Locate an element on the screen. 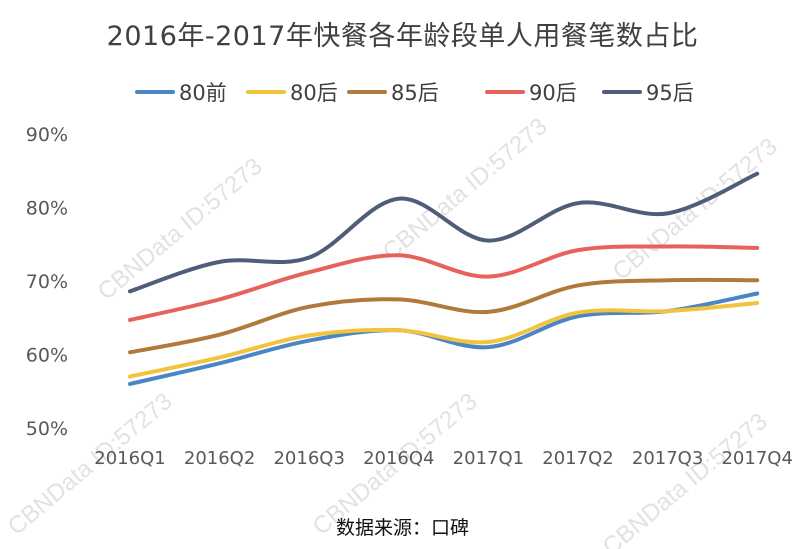  data-source: 数据来源：口碑 is located at coordinates (402, 528).